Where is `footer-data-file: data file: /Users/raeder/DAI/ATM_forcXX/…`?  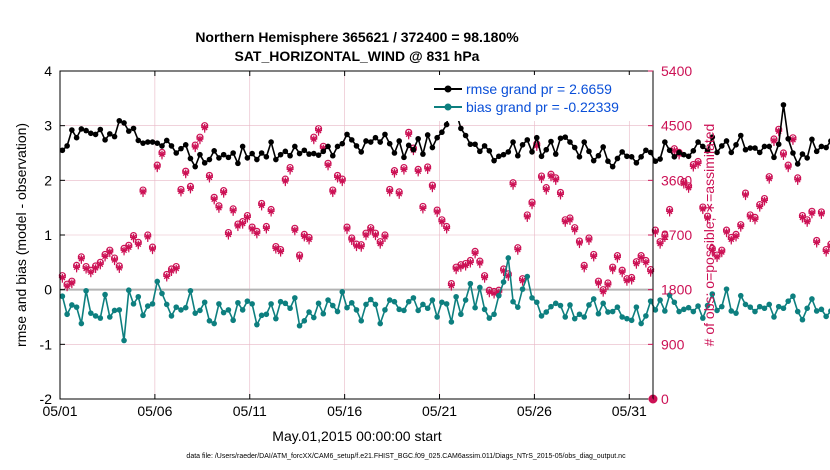 footer-data-file: data file: /Users/raeder/DAI/ATM_forcXX/… is located at coordinates (406, 456).